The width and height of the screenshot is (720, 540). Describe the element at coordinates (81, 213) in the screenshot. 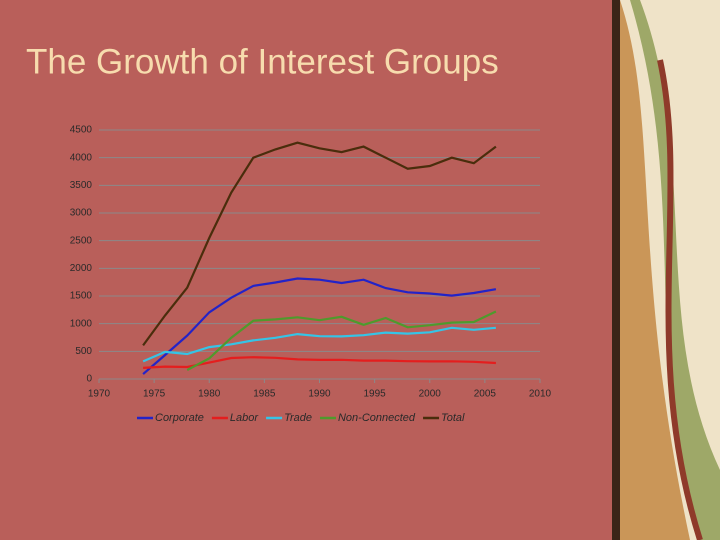

I see `y-tick-label: 3000` at that location.